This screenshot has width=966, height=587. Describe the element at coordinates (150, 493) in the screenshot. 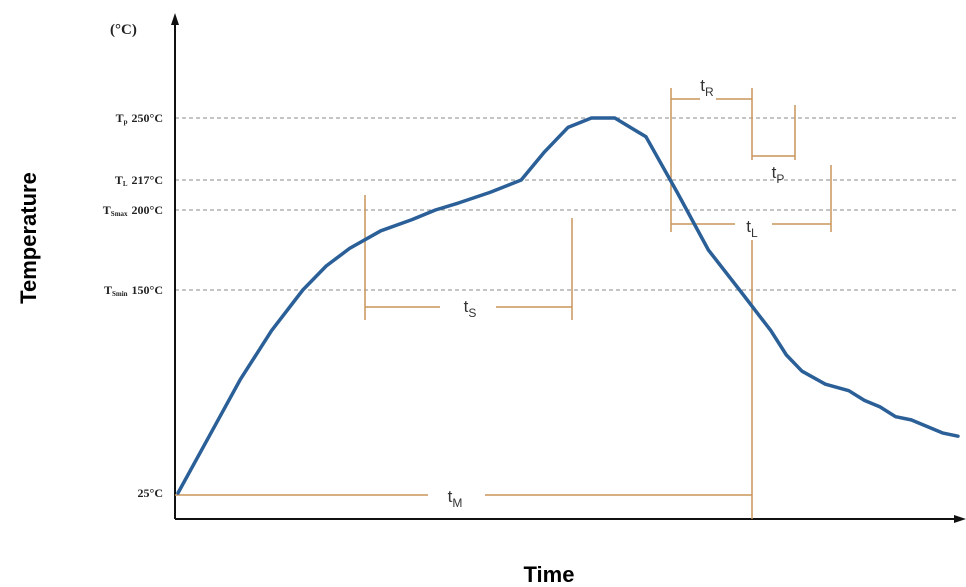

I see `y-tick-label-base: 25°C` at that location.